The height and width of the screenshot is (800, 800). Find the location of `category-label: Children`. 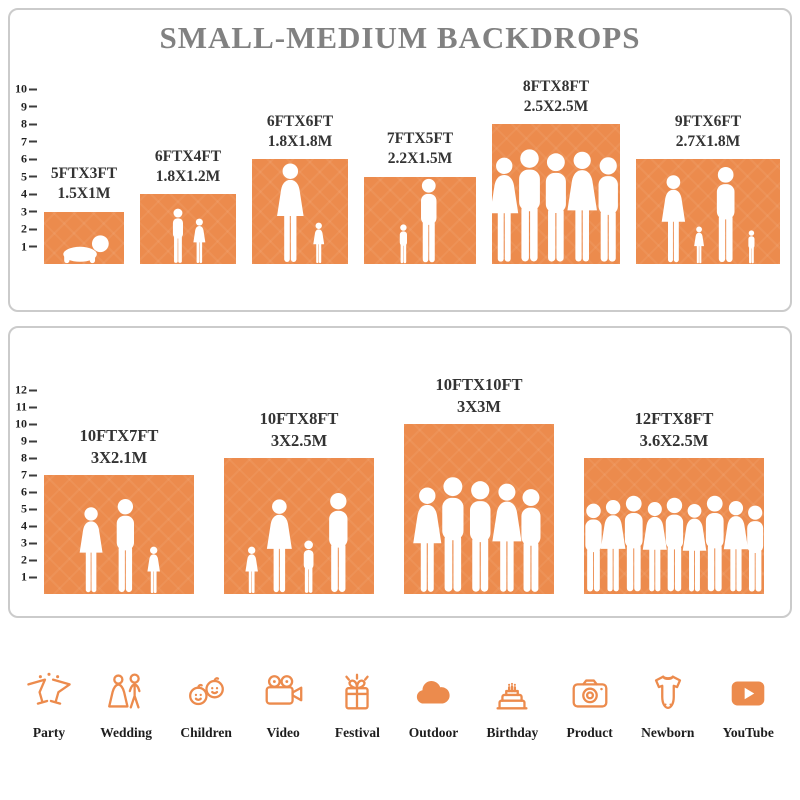

category-label: Children is located at coordinates (206, 732).